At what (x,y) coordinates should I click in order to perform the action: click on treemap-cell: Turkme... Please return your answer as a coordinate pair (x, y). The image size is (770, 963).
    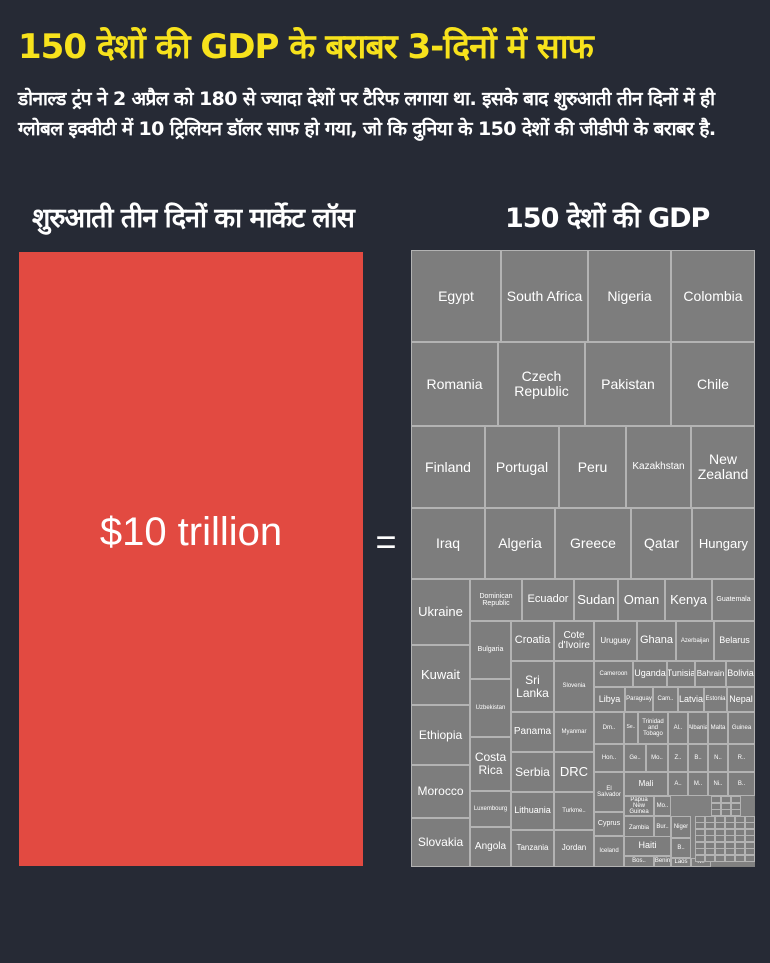
    Looking at the image, I should click on (574, 811).